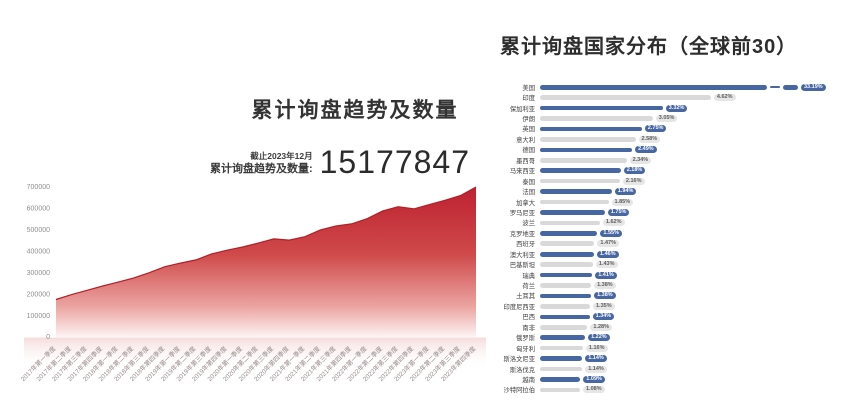 The image size is (852, 411). I want to click on country-label: 印度尼西亚, so click(519, 307).